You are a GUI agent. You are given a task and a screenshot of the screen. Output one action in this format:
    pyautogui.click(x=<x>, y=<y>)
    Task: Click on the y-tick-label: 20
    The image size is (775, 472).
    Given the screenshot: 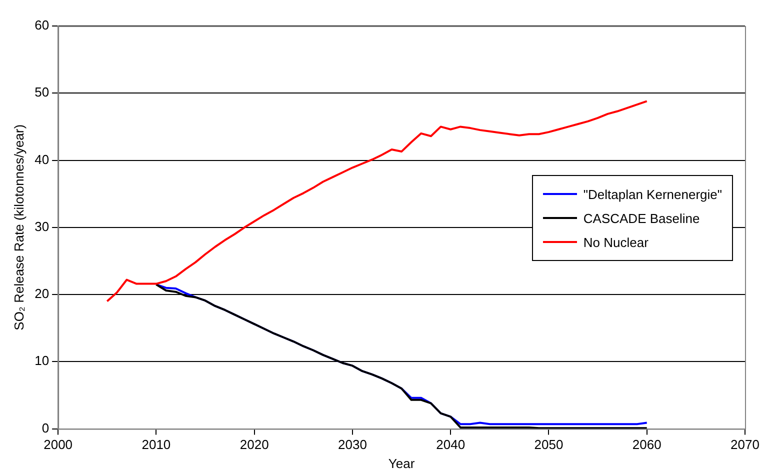 What is the action you would take?
    pyautogui.click(x=42, y=294)
    